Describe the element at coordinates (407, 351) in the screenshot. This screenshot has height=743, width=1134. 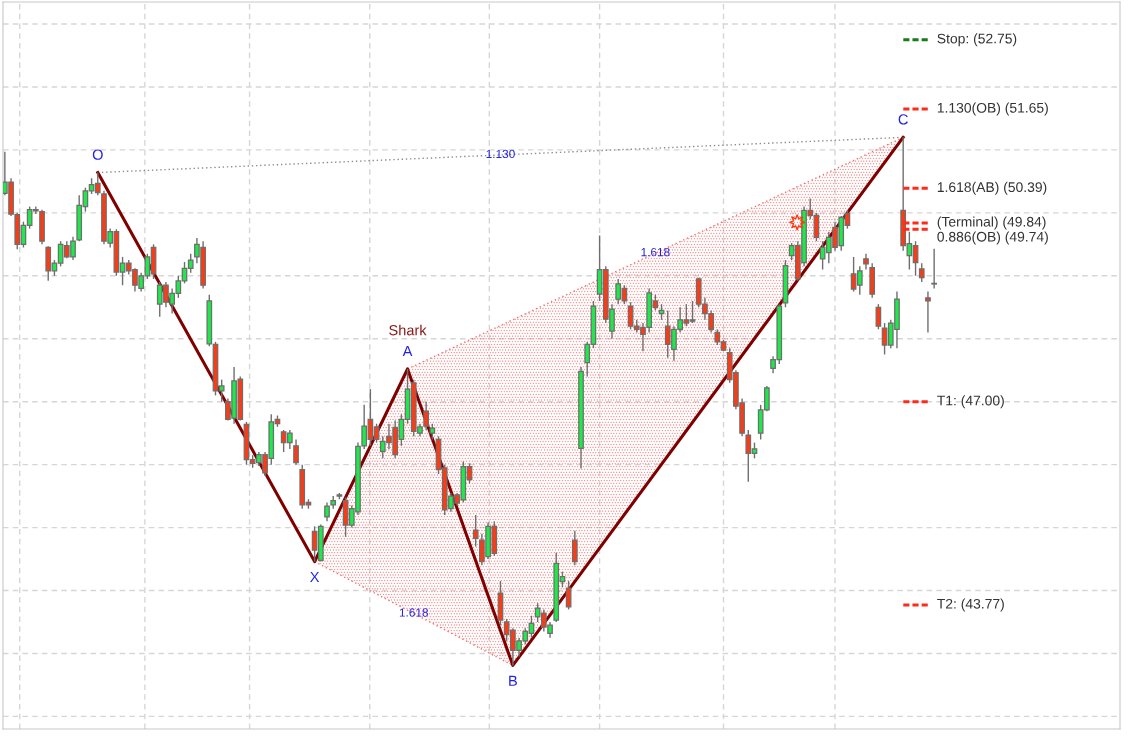
I see `data-label: A` at that location.